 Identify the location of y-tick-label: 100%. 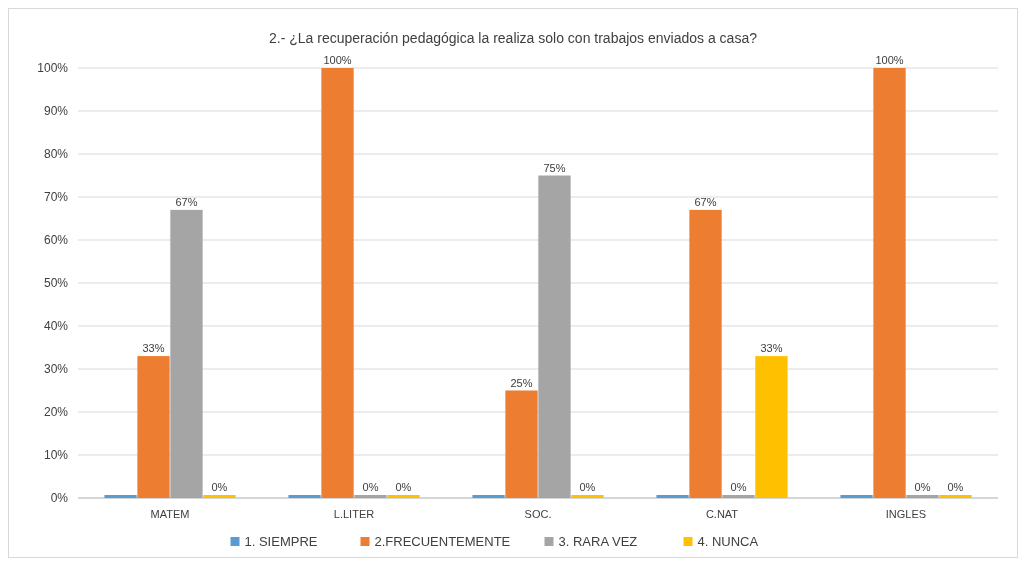
(53, 68).